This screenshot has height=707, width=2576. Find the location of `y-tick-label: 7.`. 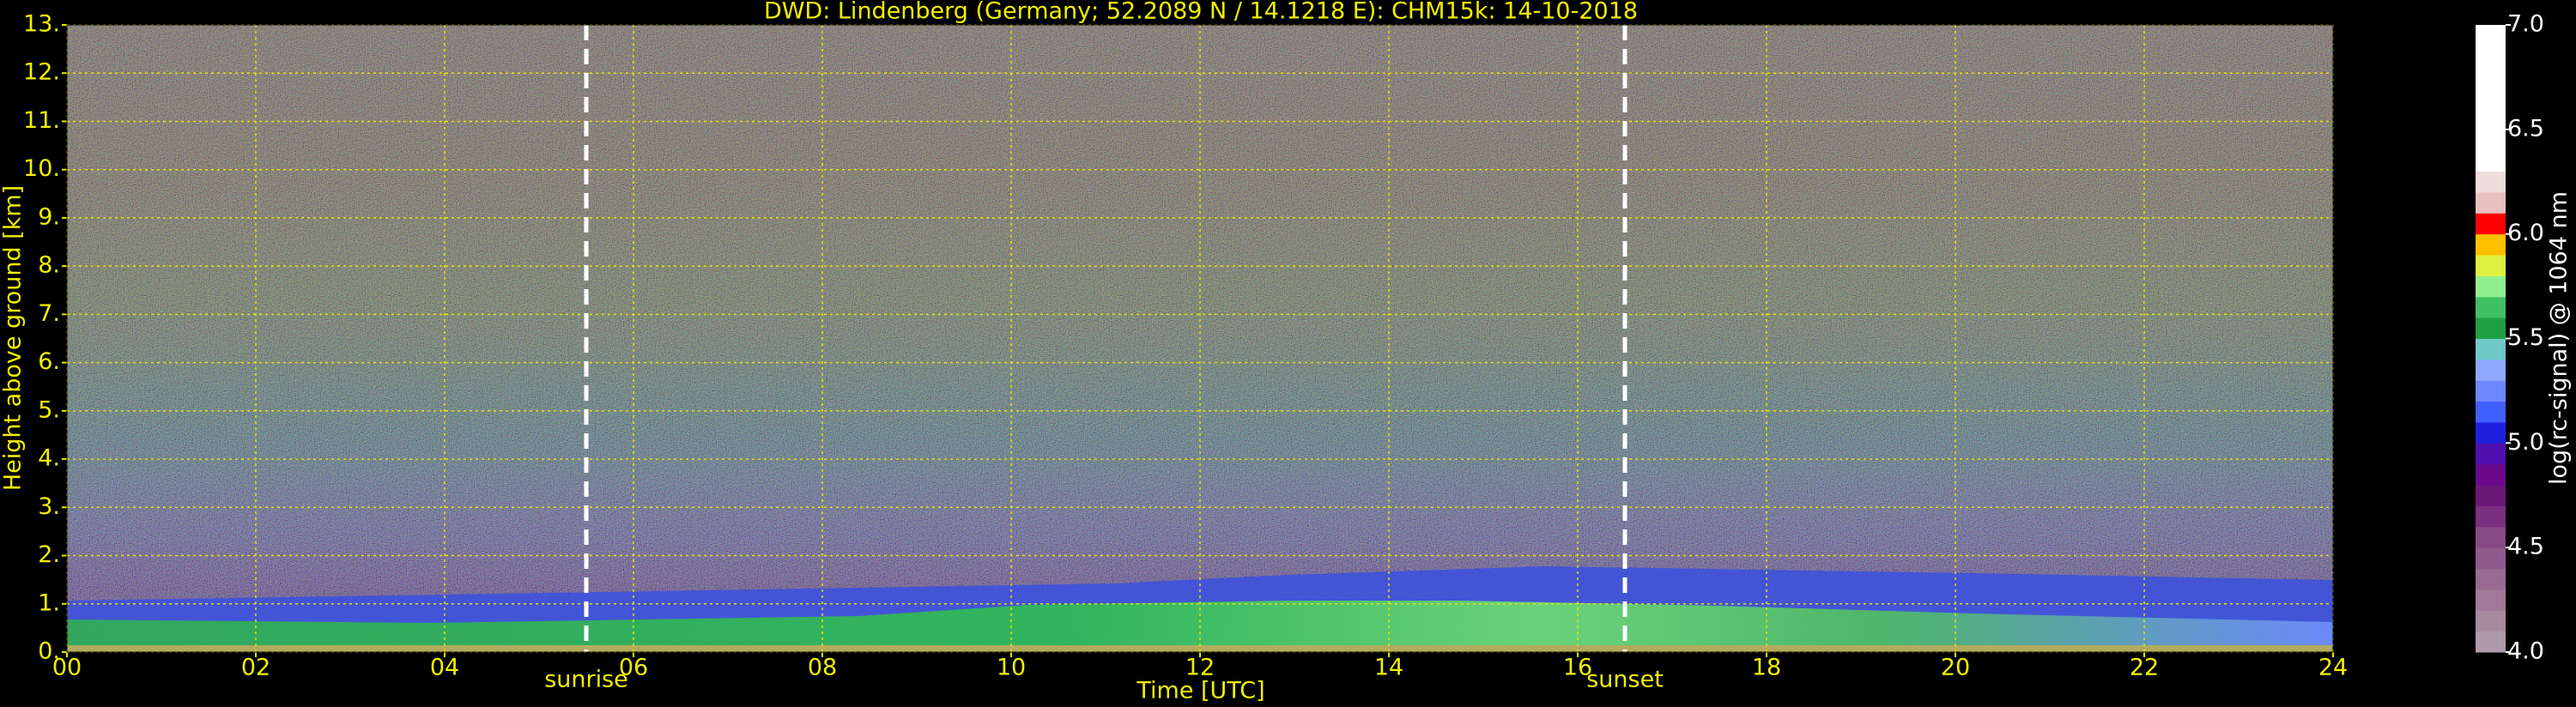

y-tick-label: 7. is located at coordinates (49, 314).